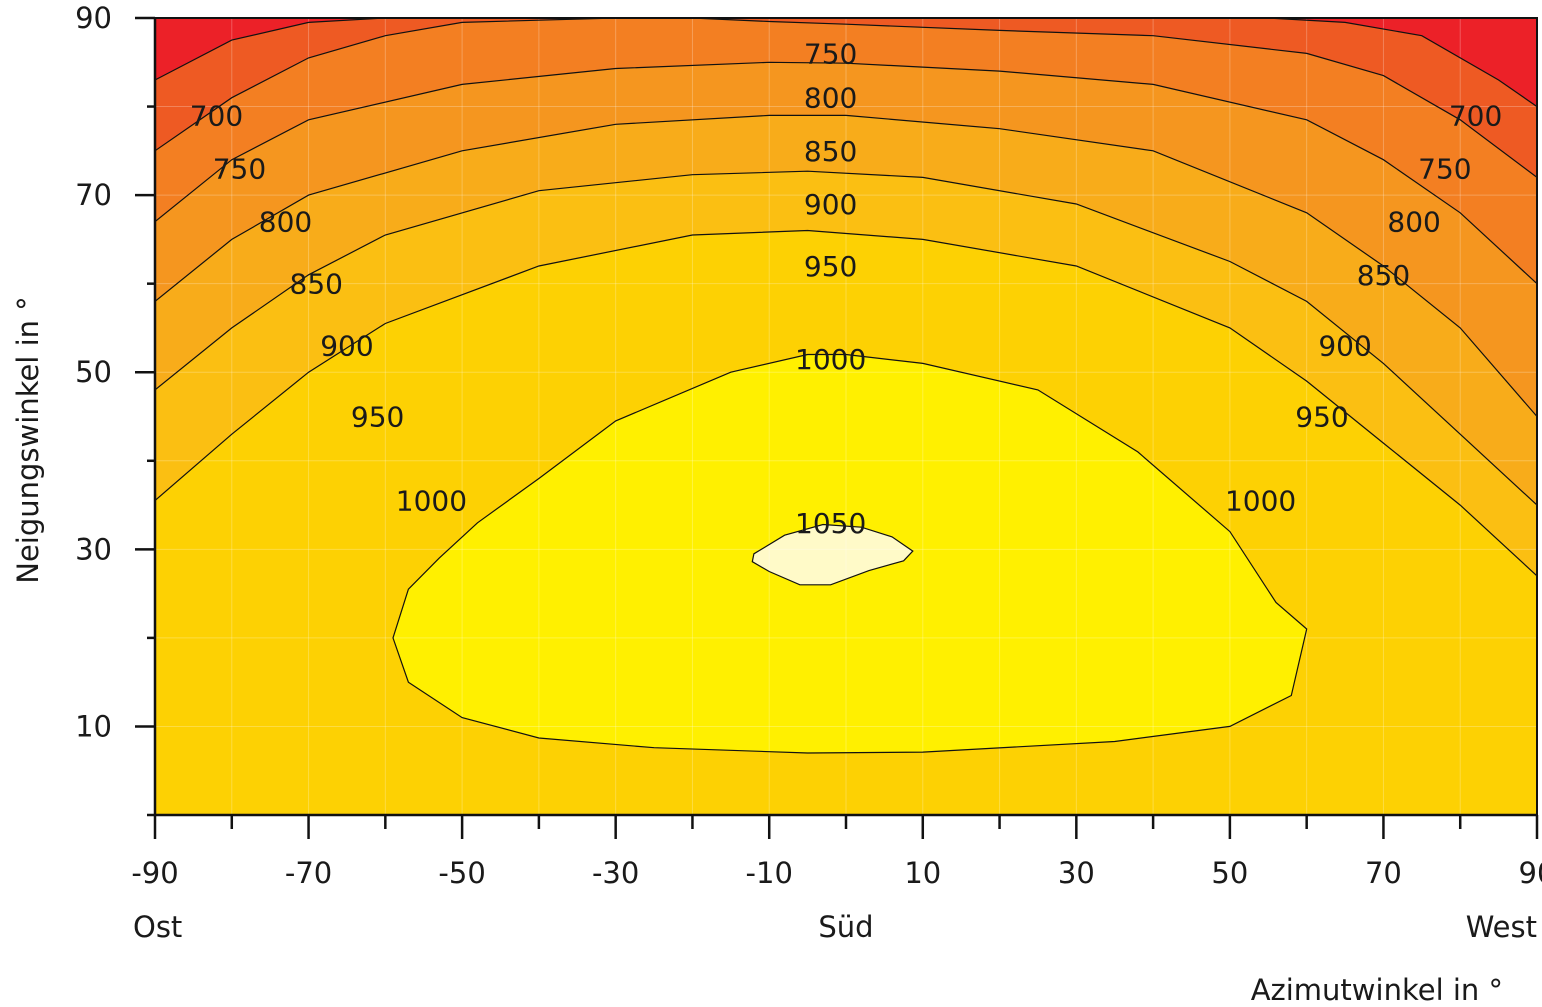  I want to click on y-tick-label: 50, so click(93, 372).